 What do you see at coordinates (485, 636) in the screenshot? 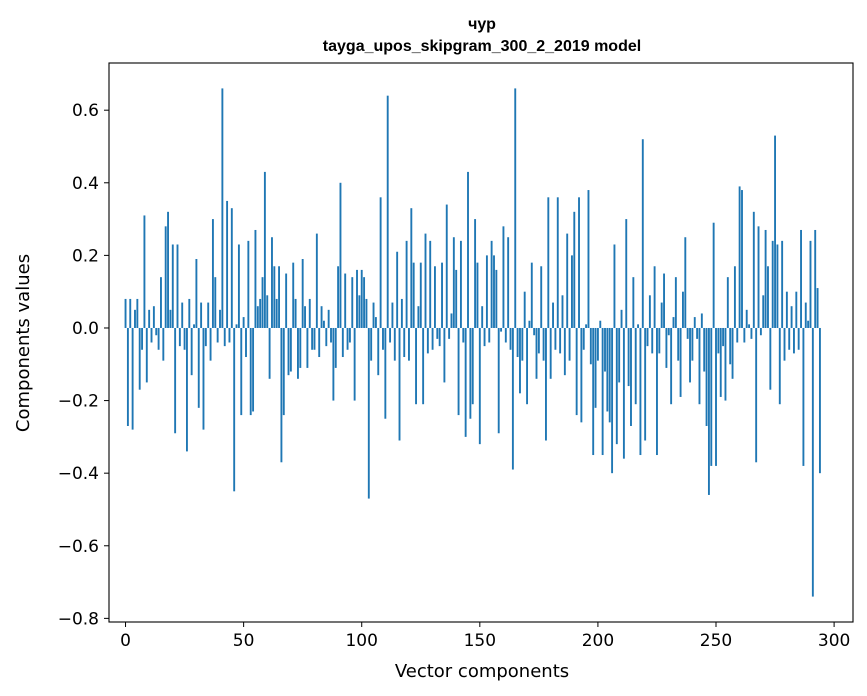
I see `x-axis-ticks: 0 50 100 150 200 250 300` at bounding box center [485, 636].